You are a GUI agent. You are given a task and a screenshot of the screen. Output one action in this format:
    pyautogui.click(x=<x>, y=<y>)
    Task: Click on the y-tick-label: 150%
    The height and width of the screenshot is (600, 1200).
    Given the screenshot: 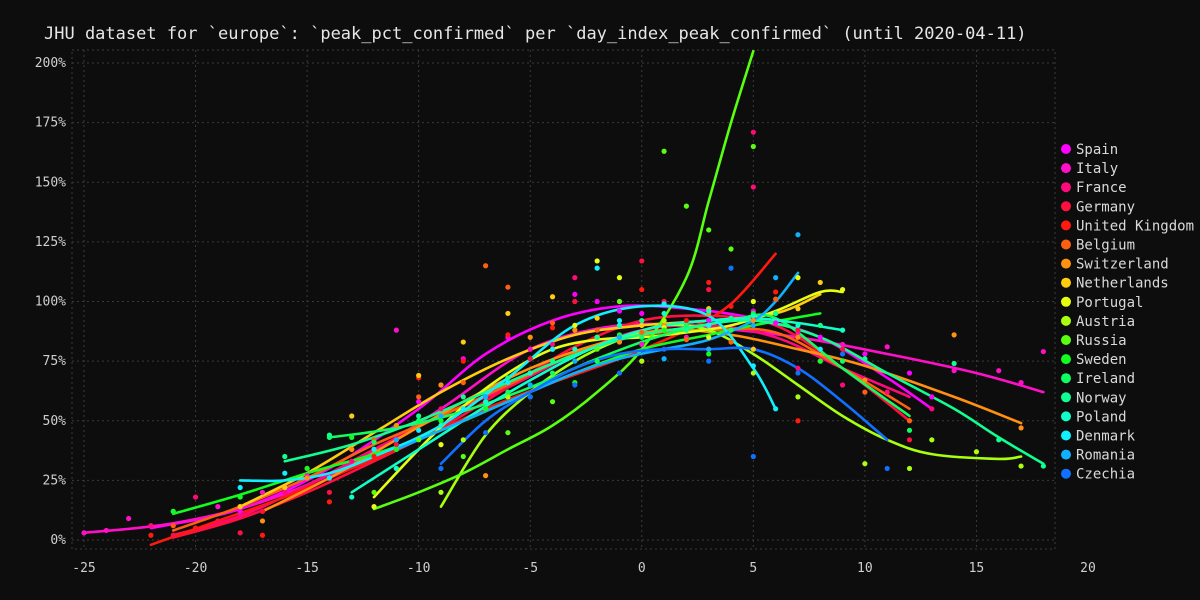 What is the action you would take?
    pyautogui.click(x=50, y=182)
    